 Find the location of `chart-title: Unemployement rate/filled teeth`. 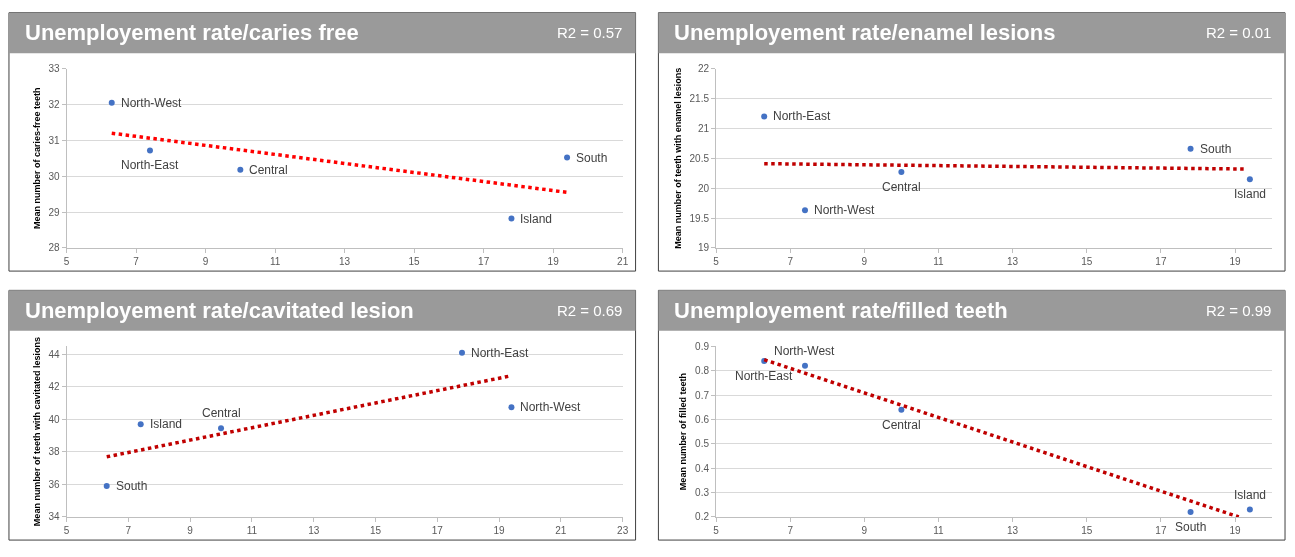

chart-title: Unemployement rate/filled teeth is located at coordinates (841, 310).